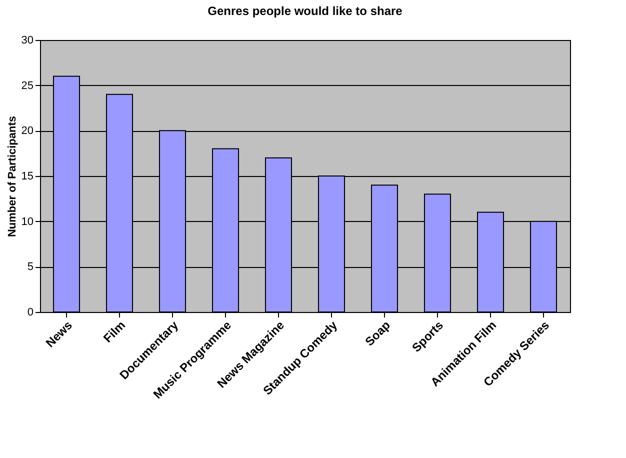 This screenshot has height=458, width=626. What do you see at coordinates (30, 267) in the screenshot?
I see `y-tick-label: 5` at bounding box center [30, 267].